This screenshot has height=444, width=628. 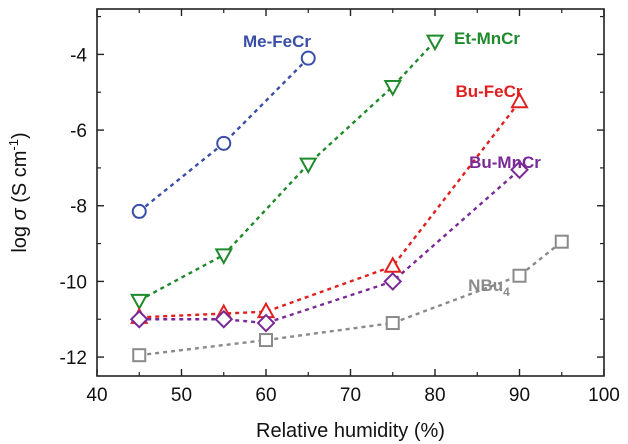 What do you see at coordinates (350, 395) in the screenshot?
I see `x-tick-label: 70` at bounding box center [350, 395].